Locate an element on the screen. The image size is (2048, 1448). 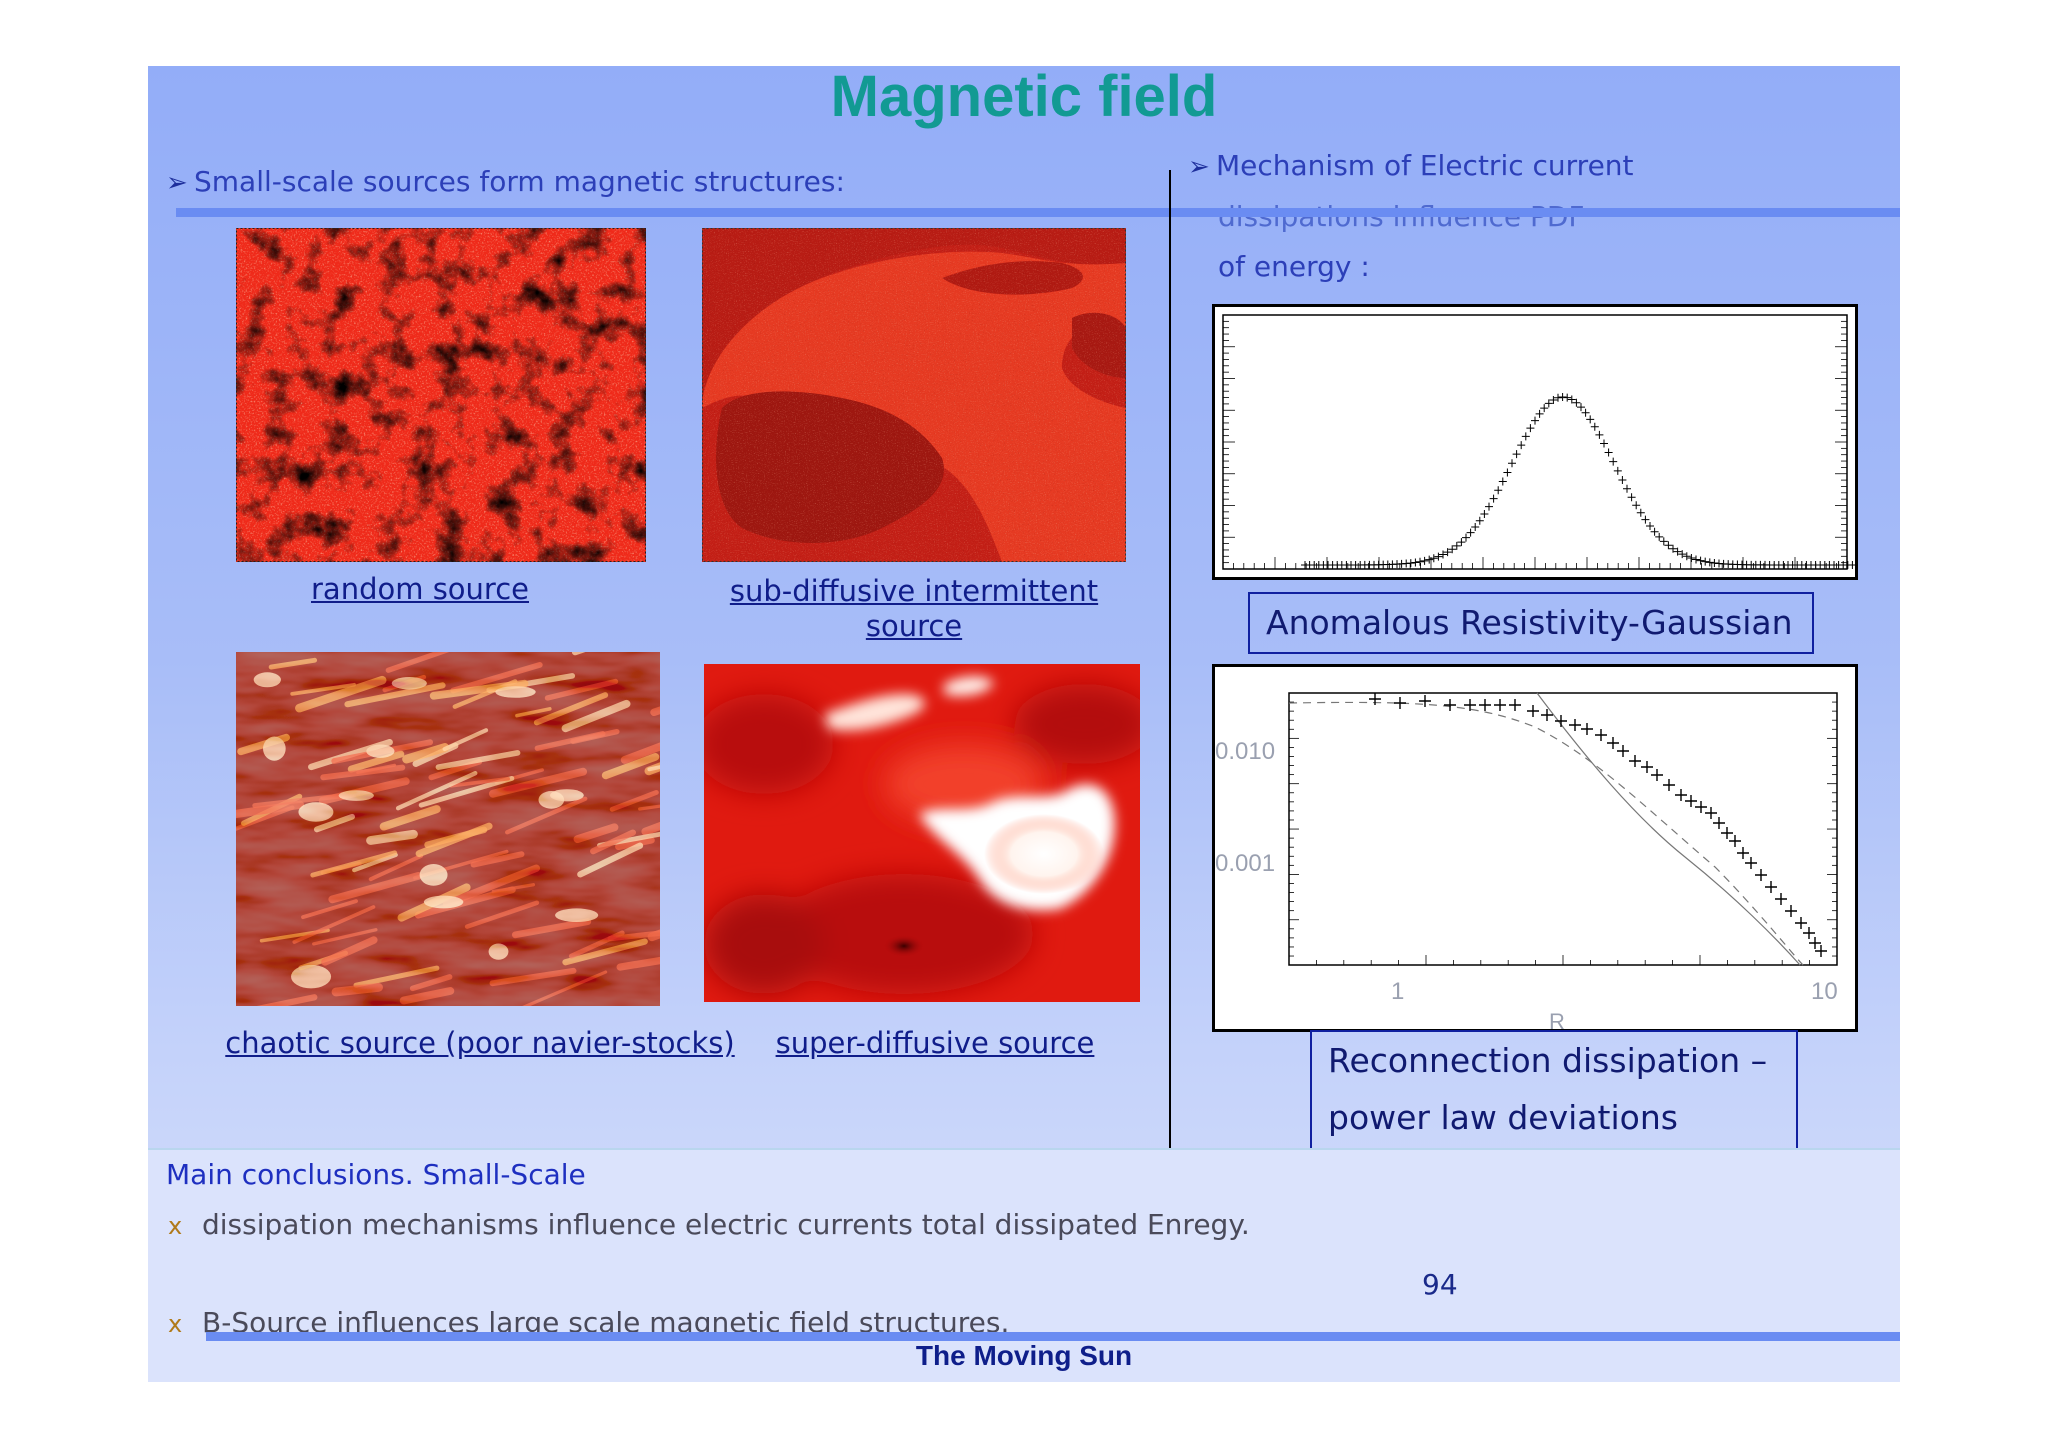
ytick-label-0010: 0.010 is located at coordinates (1245, 751).